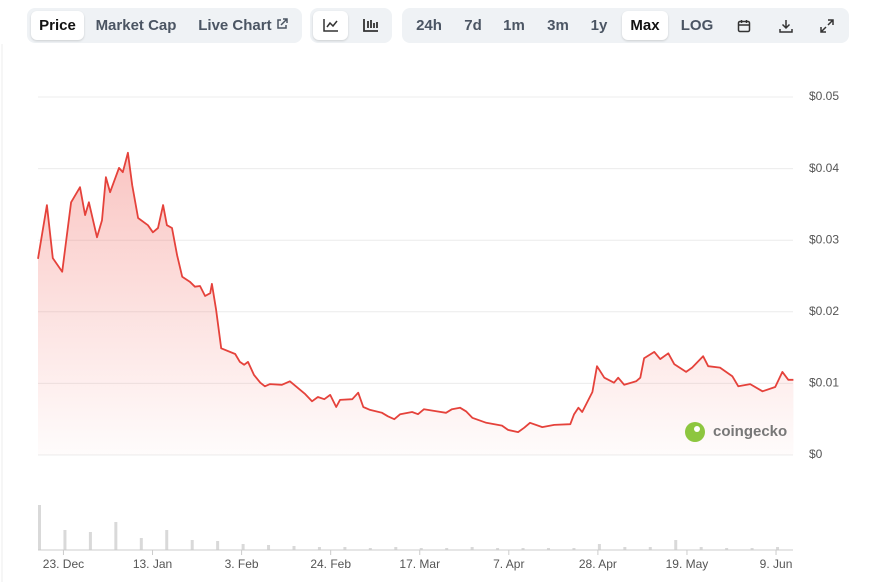 The width and height of the screenshot is (874, 582). What do you see at coordinates (330, 564) in the screenshot?
I see `x-tick-label: 24. Feb` at bounding box center [330, 564].